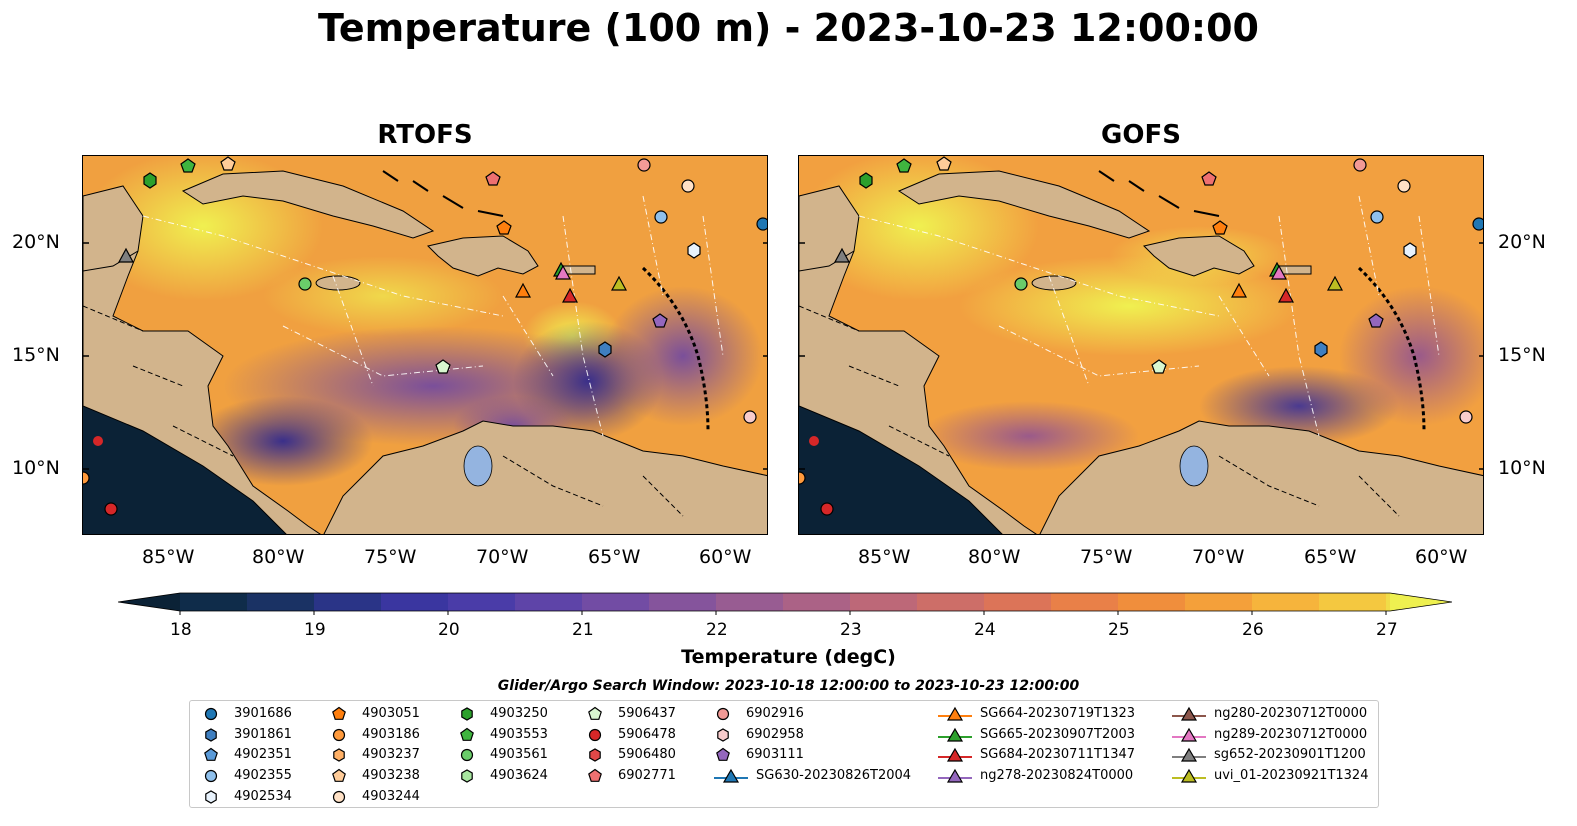  Describe the element at coordinates (1058, 713) in the screenshot. I see `legend-item-label: SG664-20230719T1323` at that location.